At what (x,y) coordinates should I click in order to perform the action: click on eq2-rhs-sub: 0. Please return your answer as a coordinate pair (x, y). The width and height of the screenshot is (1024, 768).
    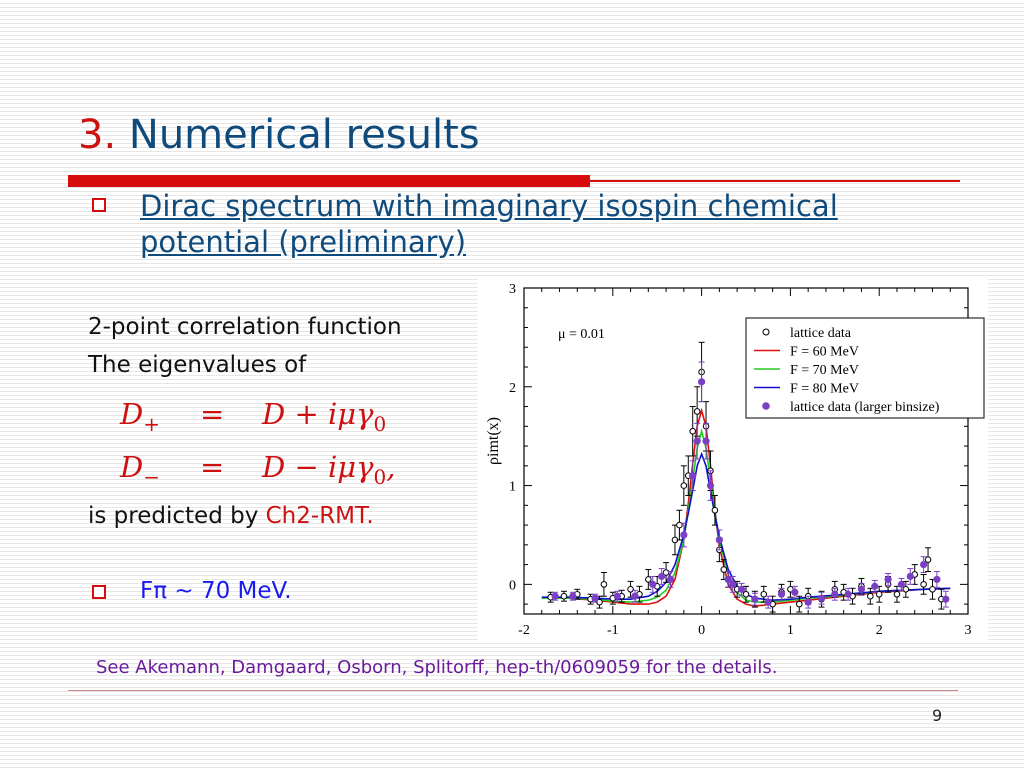
    Looking at the image, I should click on (380, 476).